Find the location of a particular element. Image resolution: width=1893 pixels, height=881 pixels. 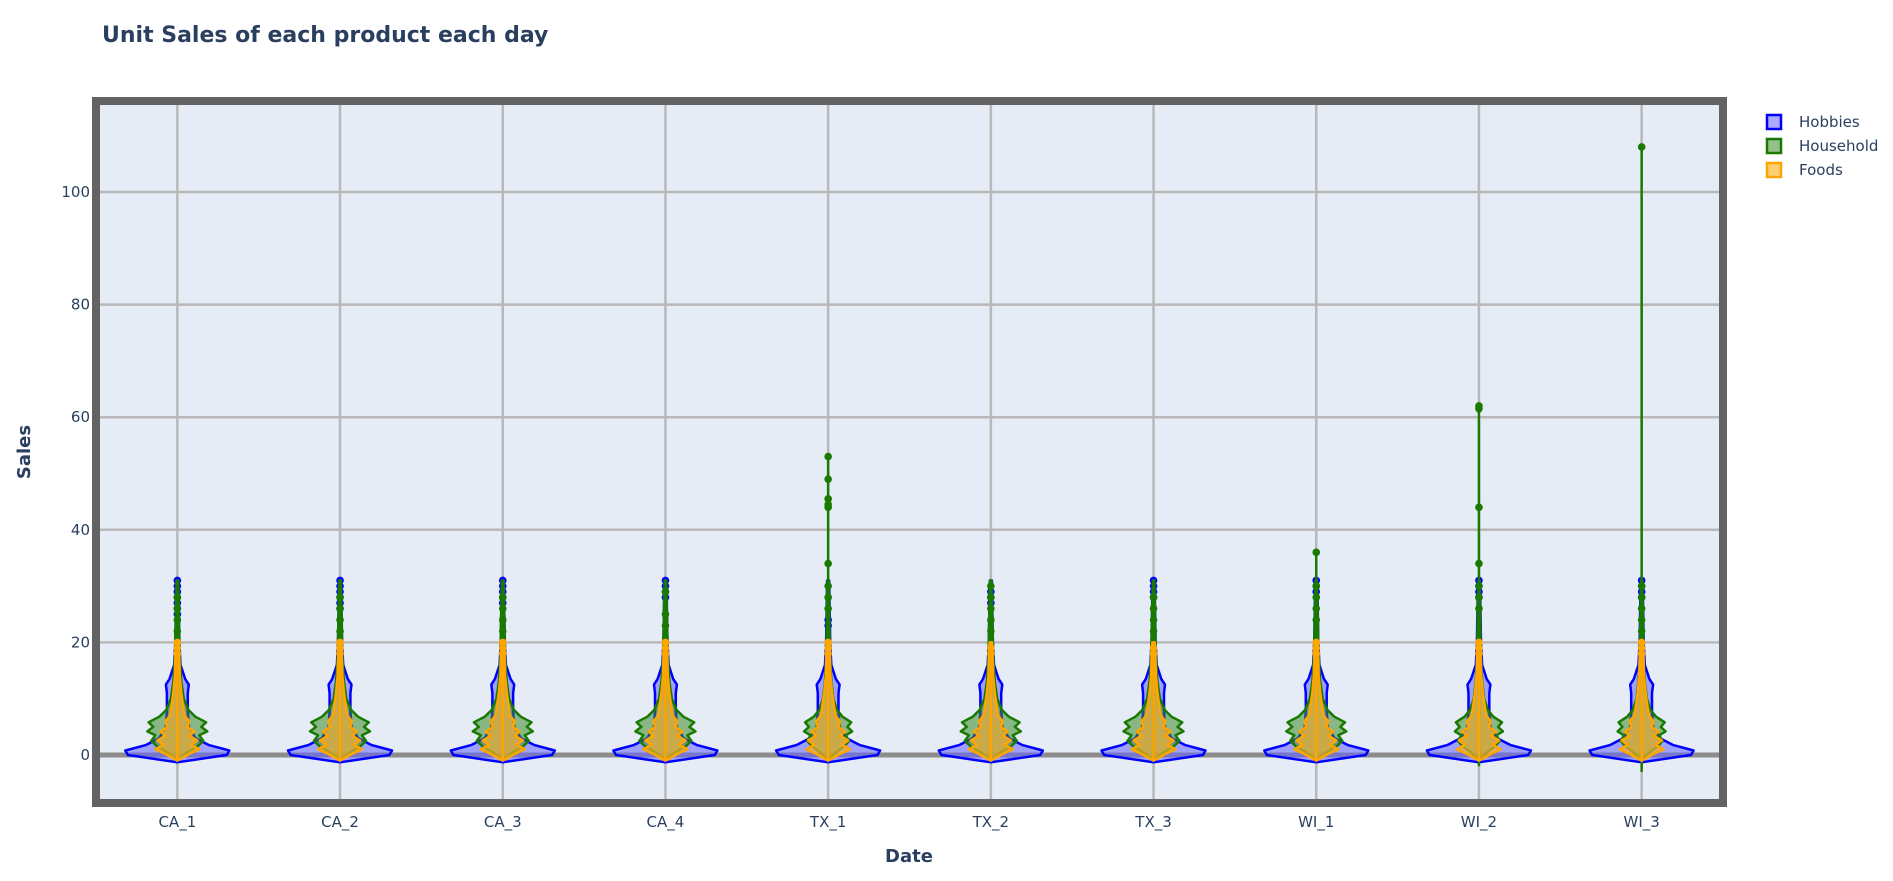

chart-title: Unit Sales of each product each day is located at coordinates (325, 35).